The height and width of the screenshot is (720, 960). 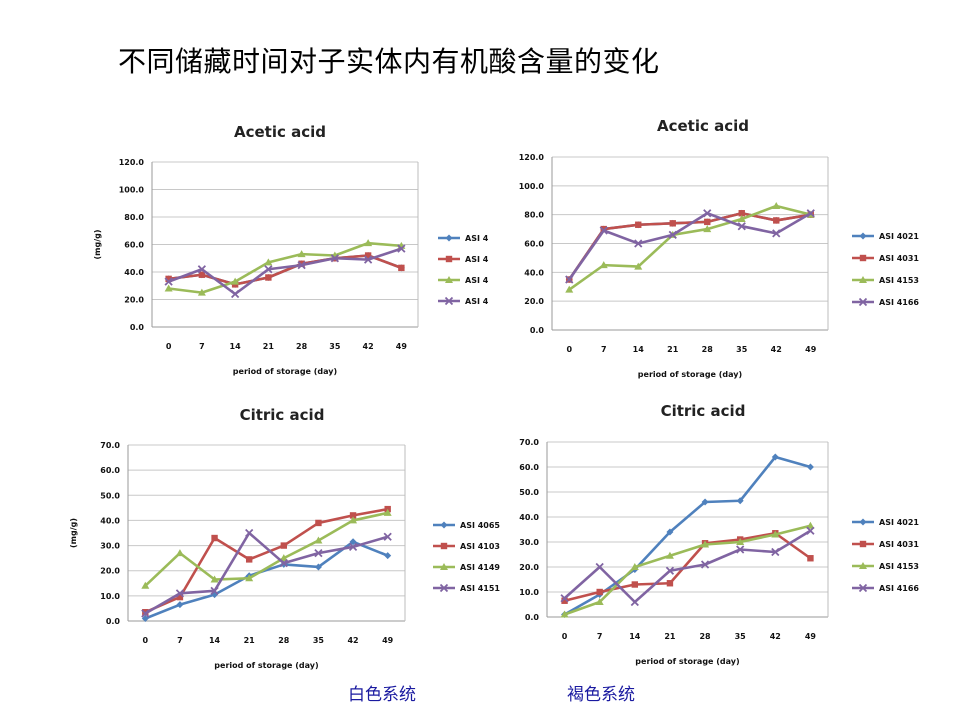 What do you see at coordinates (110, 495) in the screenshot?
I see `y-tick-label: 50.0` at bounding box center [110, 495].